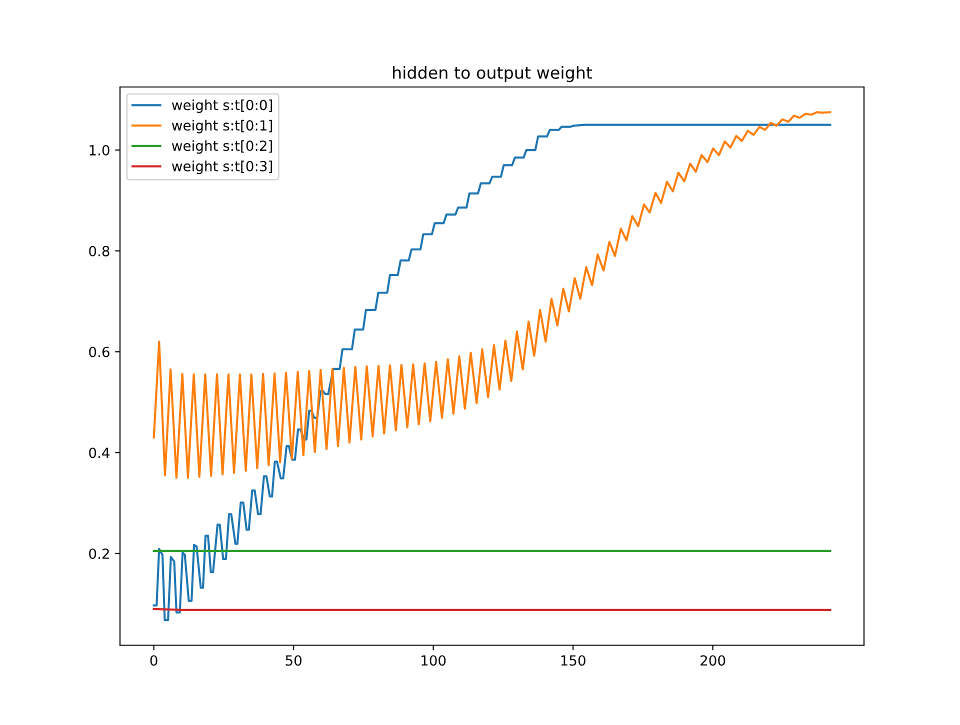 The image size is (960, 725). I want to click on chart-title: hidden to output weight, so click(492, 74).